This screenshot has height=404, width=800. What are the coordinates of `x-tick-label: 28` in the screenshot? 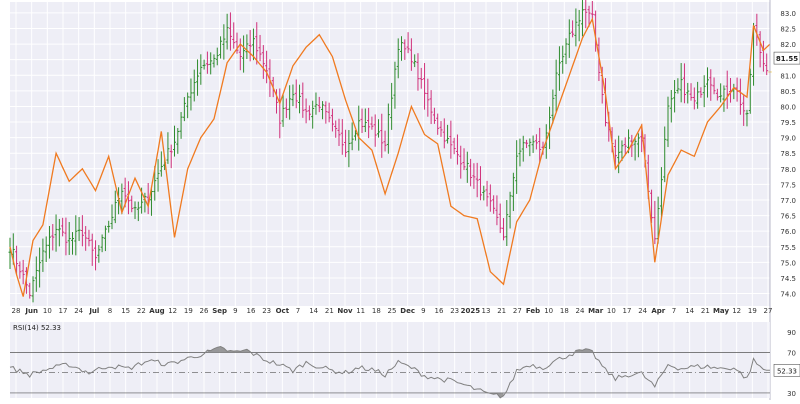 It's located at (16, 311).